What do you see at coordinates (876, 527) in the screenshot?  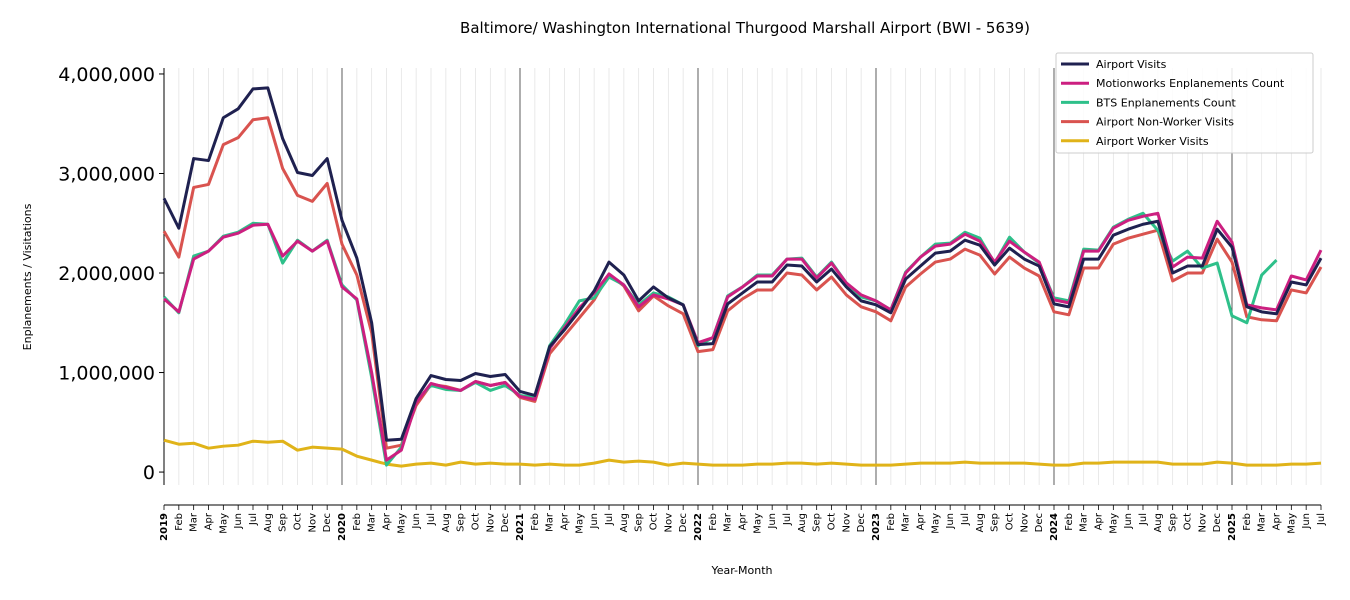 I see `x-tick-label: 2023` at bounding box center [876, 527].